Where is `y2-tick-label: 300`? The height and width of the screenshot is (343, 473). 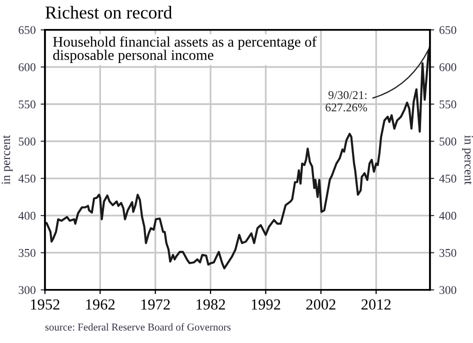 y2-tick-label: 300 is located at coordinates (448, 290).